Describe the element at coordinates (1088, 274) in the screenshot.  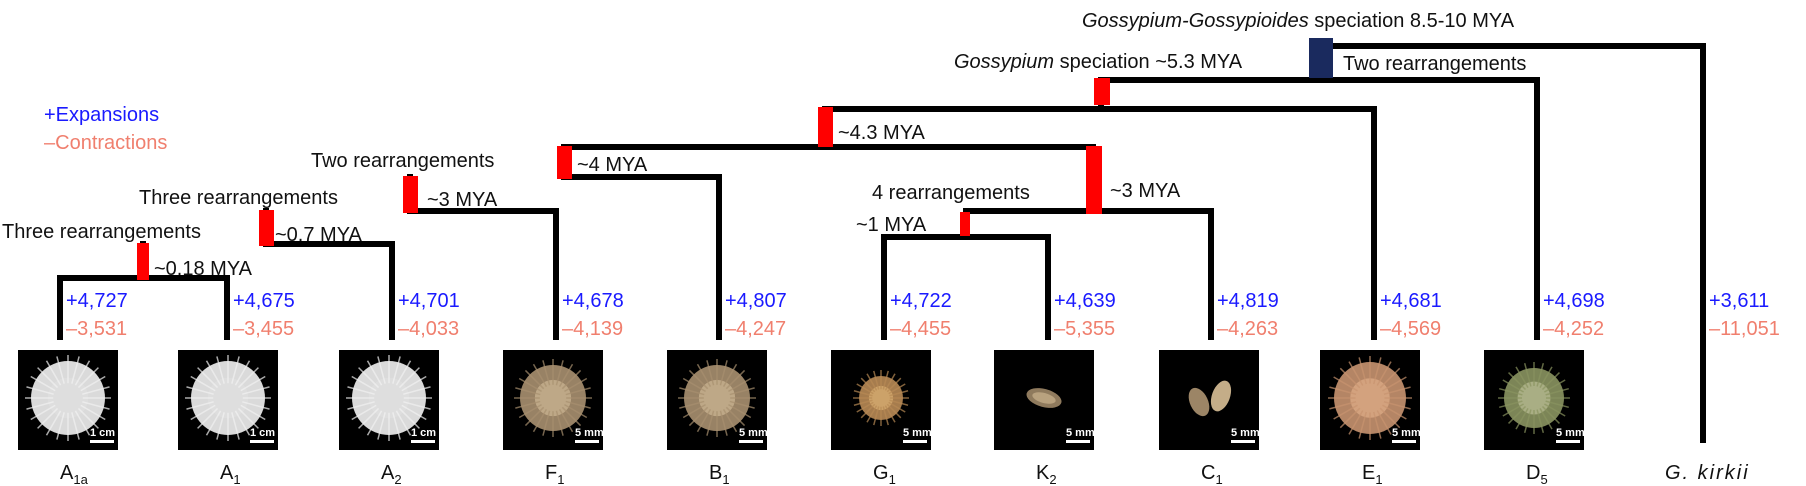
I see `branch-c1` at that location.